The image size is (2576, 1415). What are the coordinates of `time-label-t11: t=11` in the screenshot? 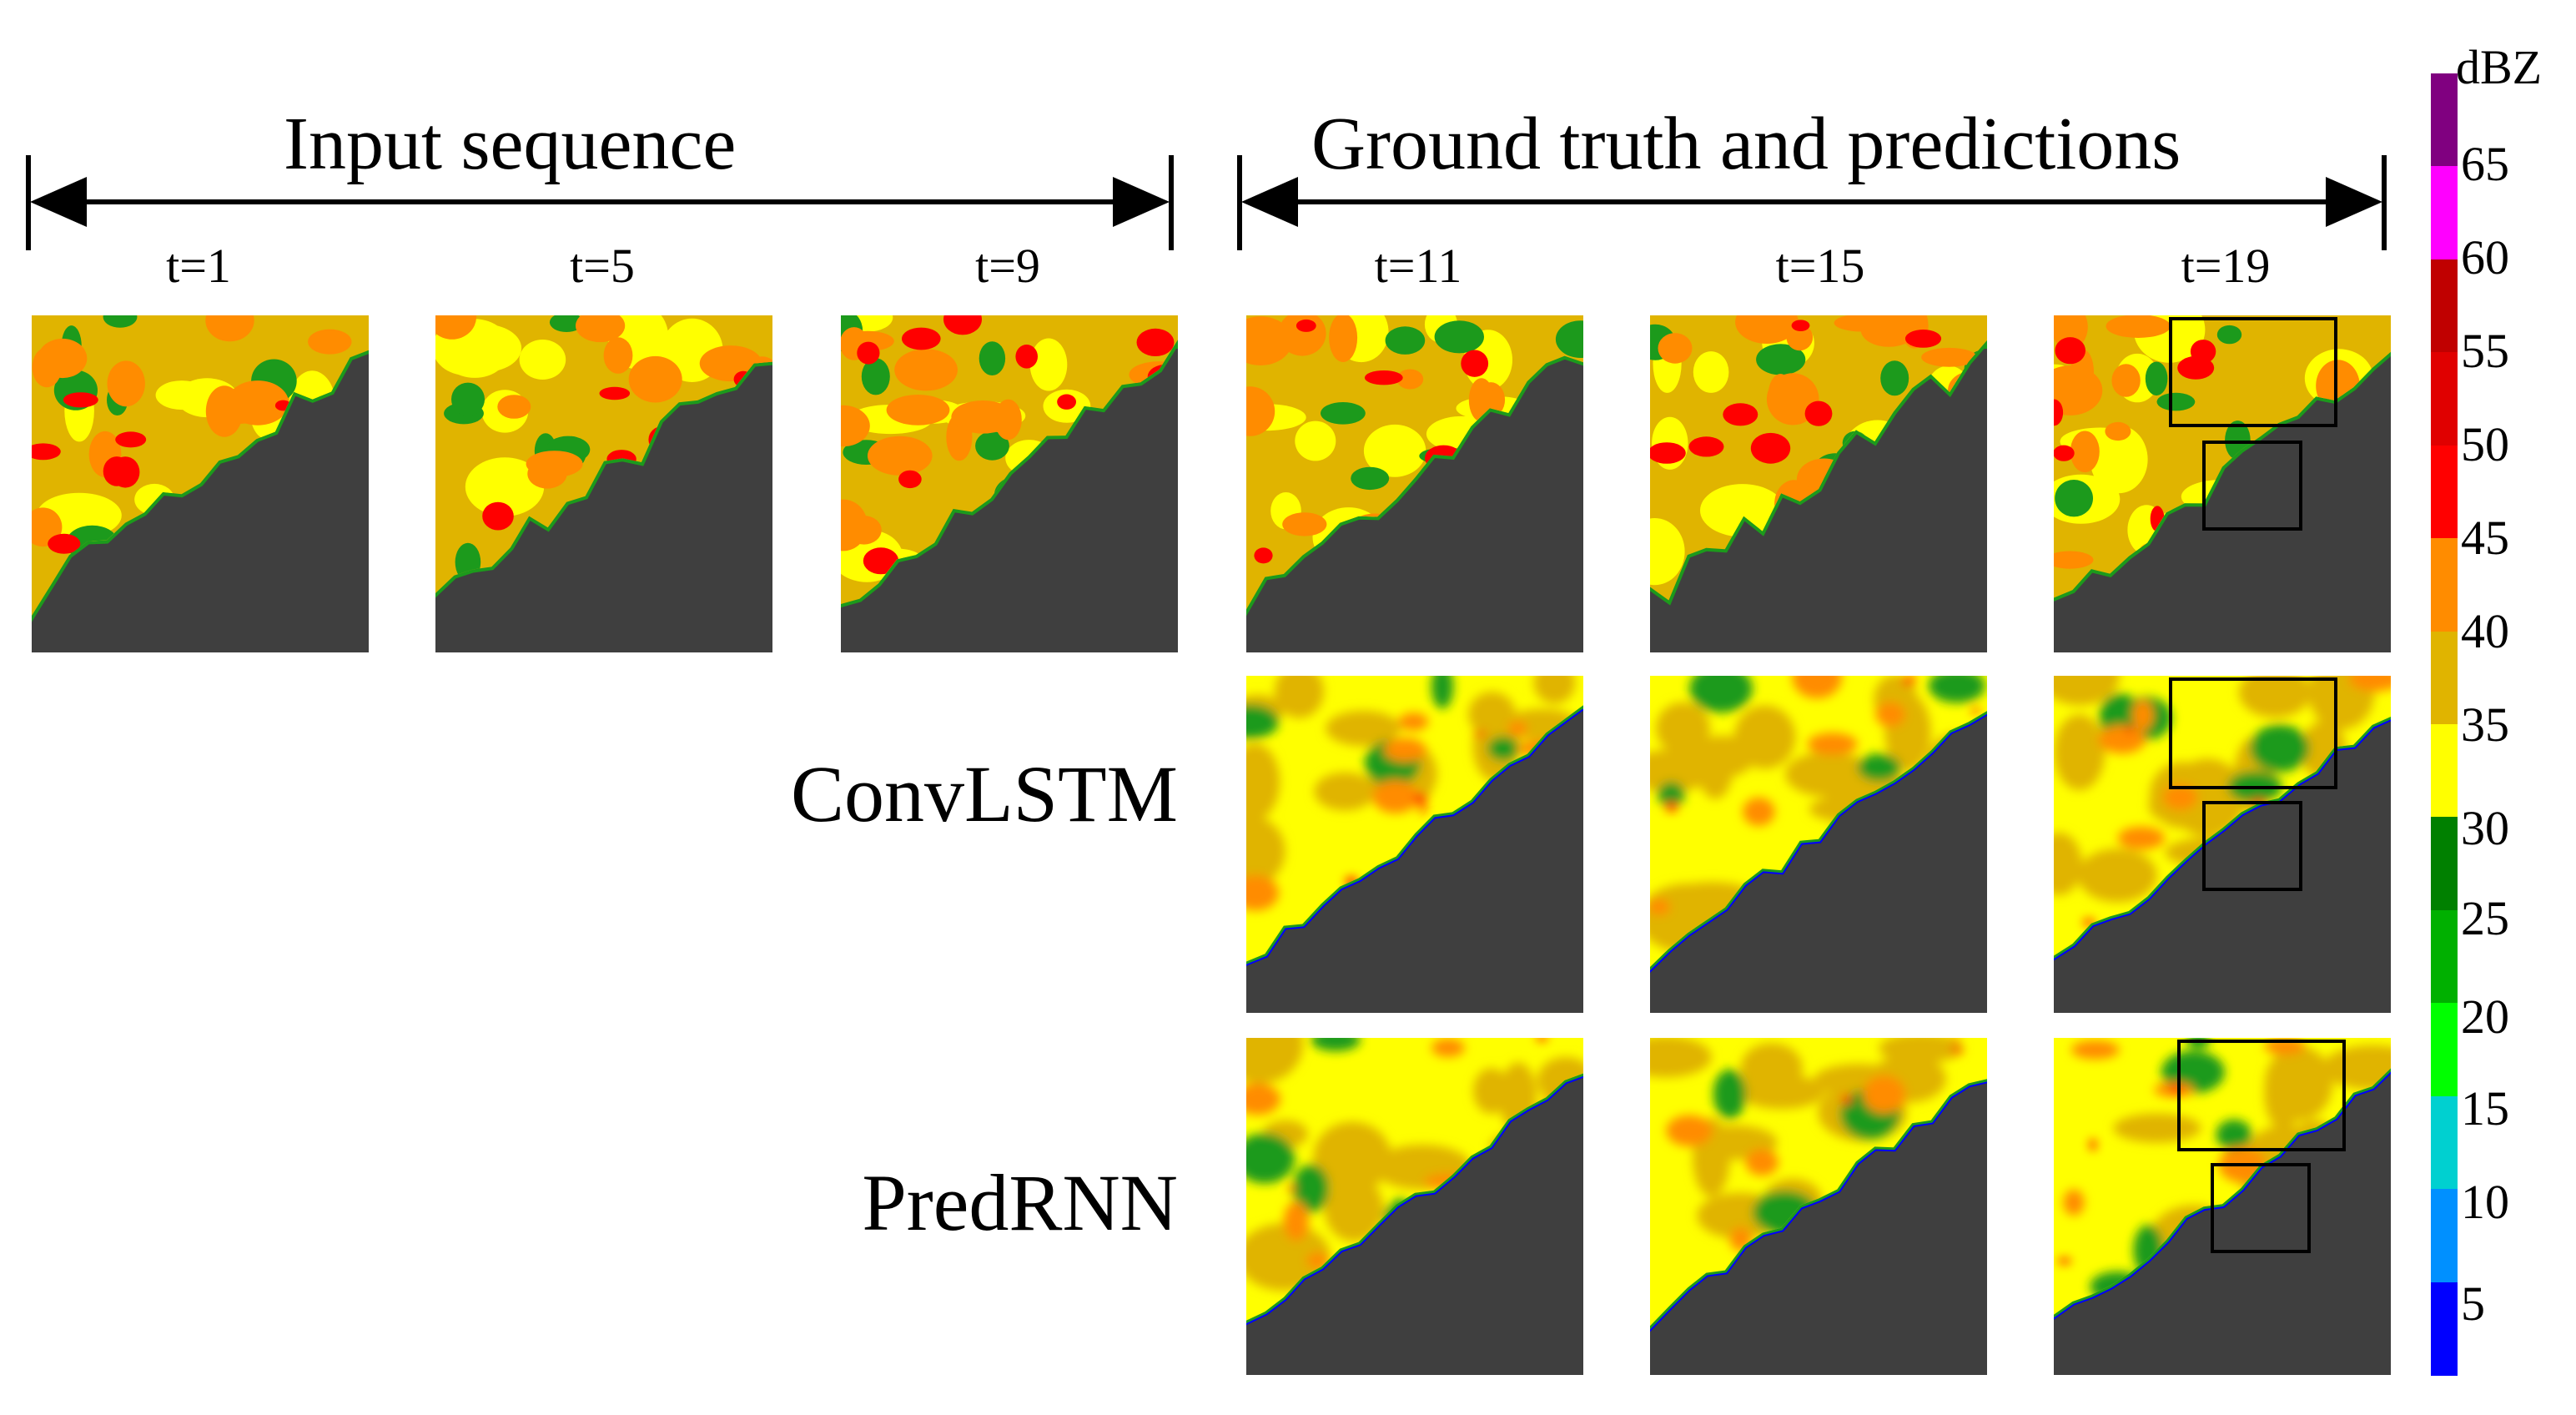 It's located at (1418, 266).